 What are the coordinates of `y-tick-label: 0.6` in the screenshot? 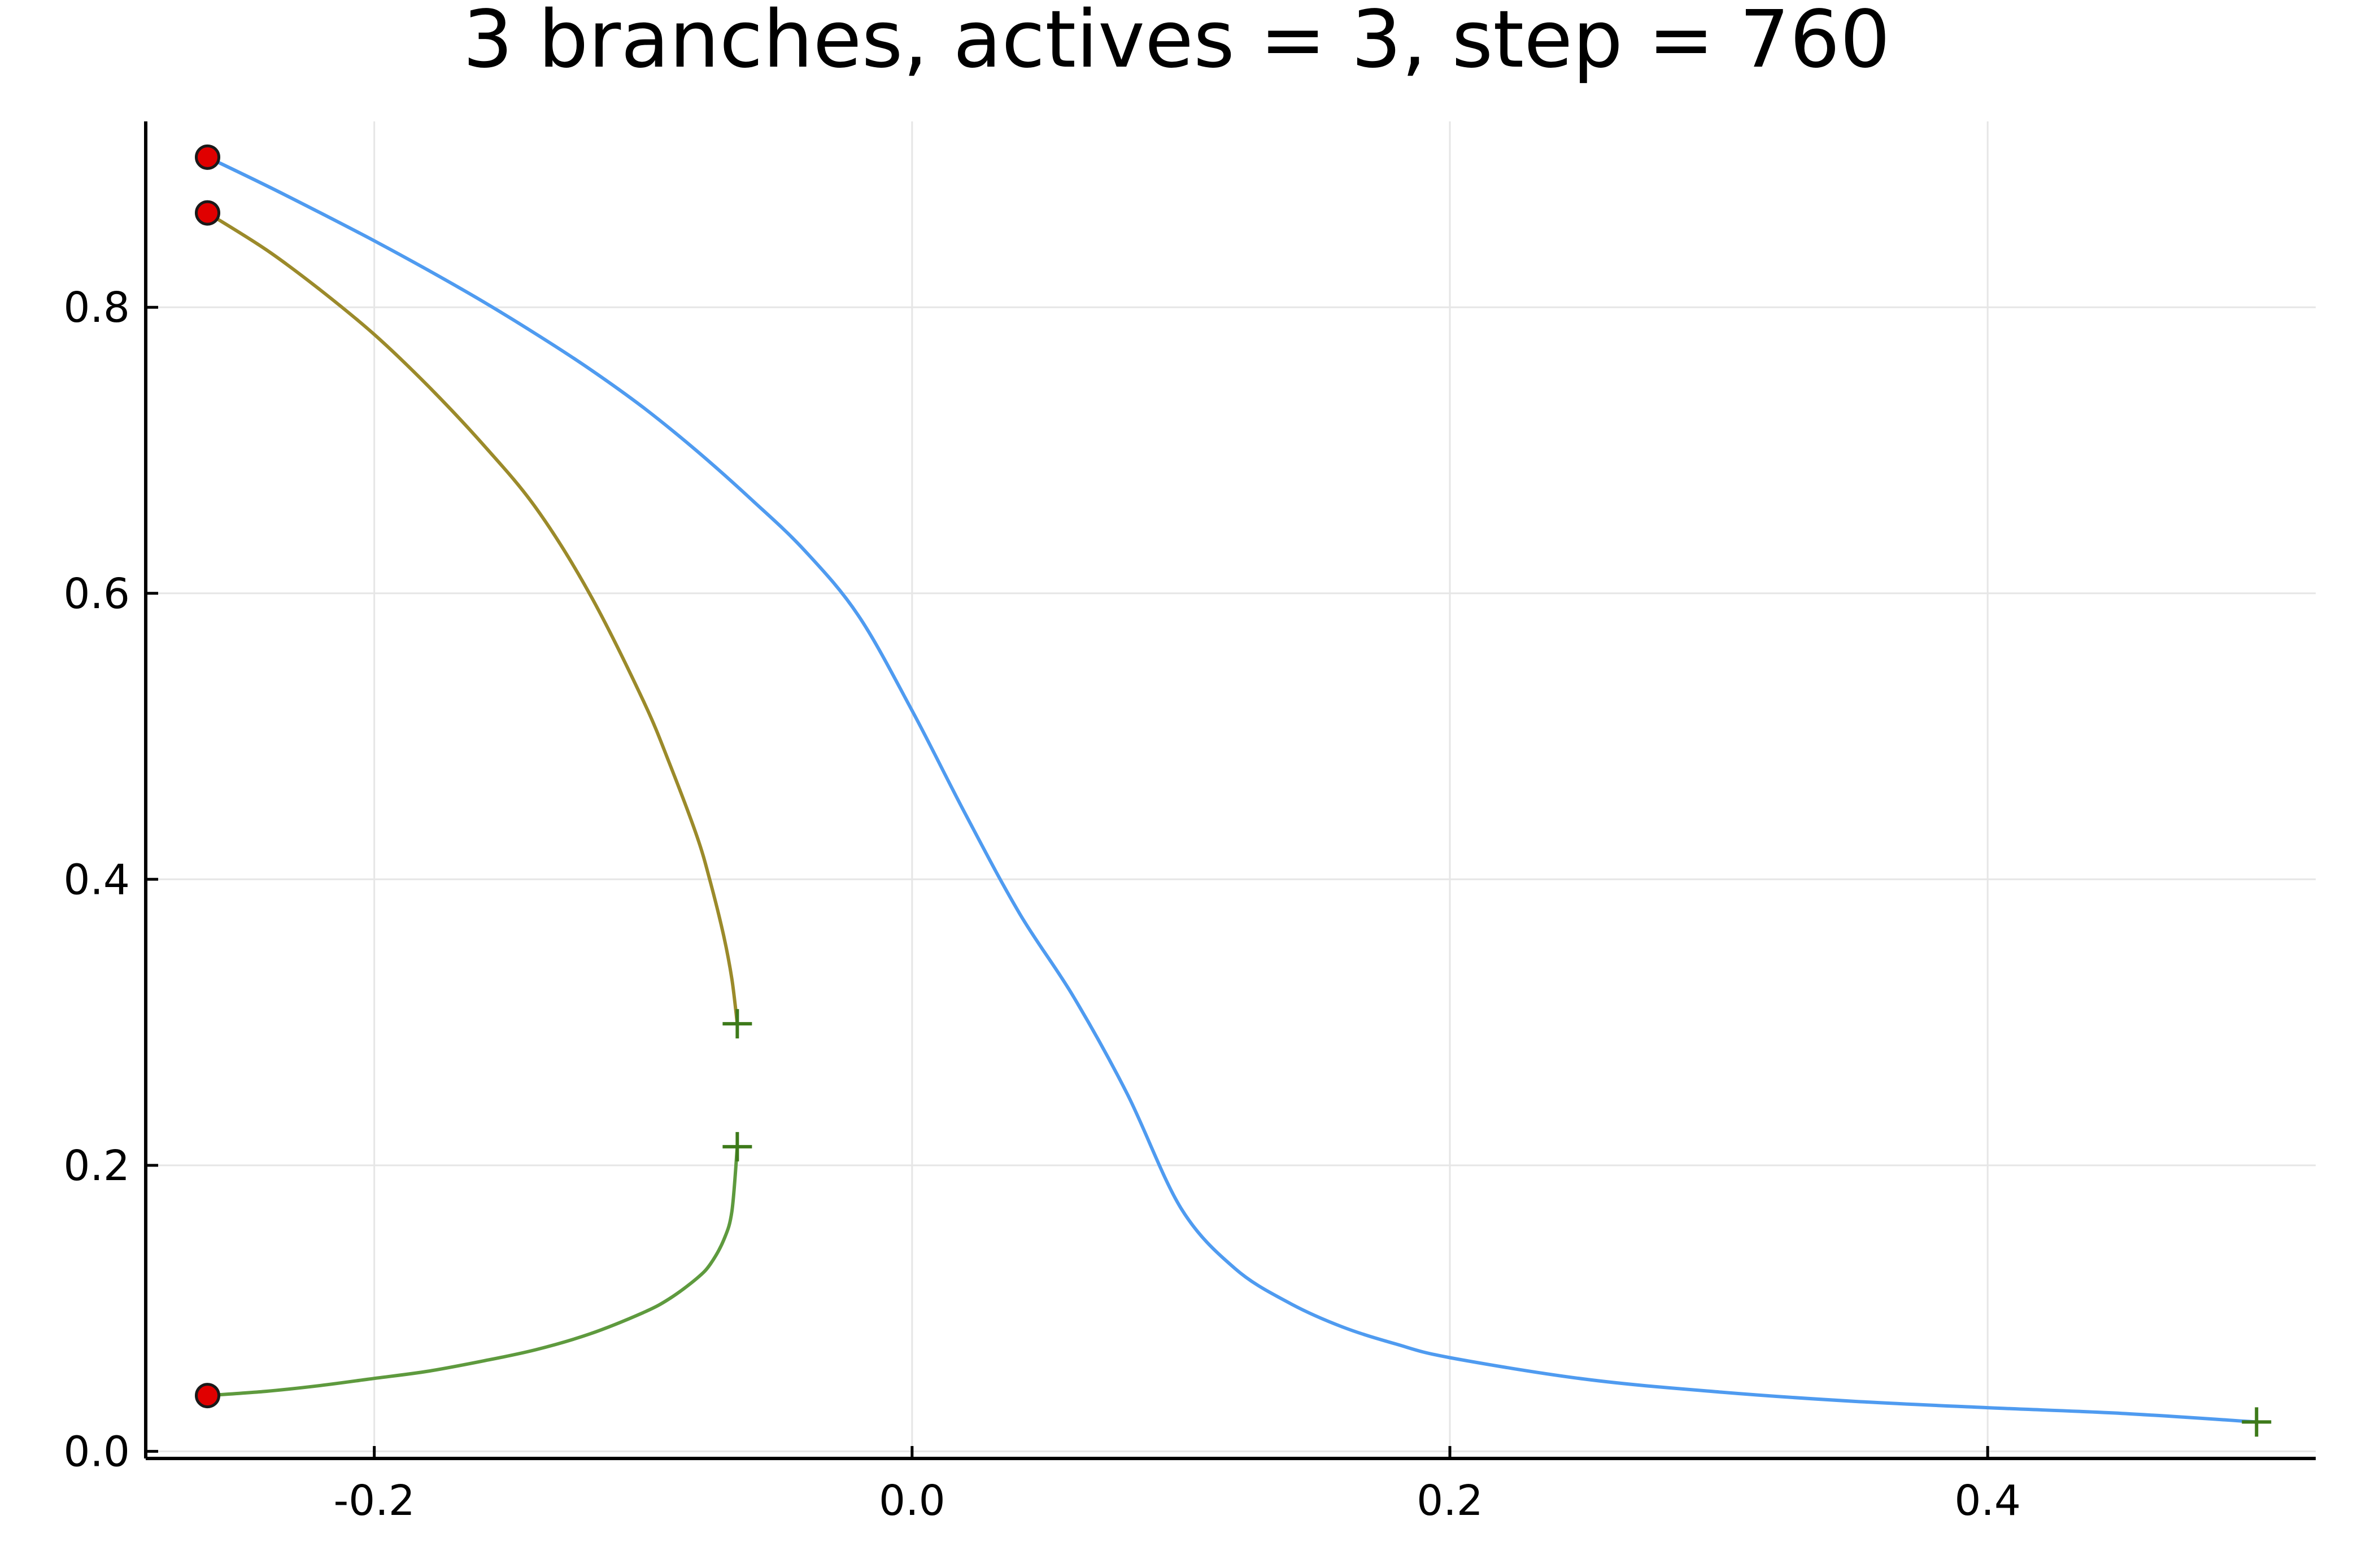 It's located at (96, 594).